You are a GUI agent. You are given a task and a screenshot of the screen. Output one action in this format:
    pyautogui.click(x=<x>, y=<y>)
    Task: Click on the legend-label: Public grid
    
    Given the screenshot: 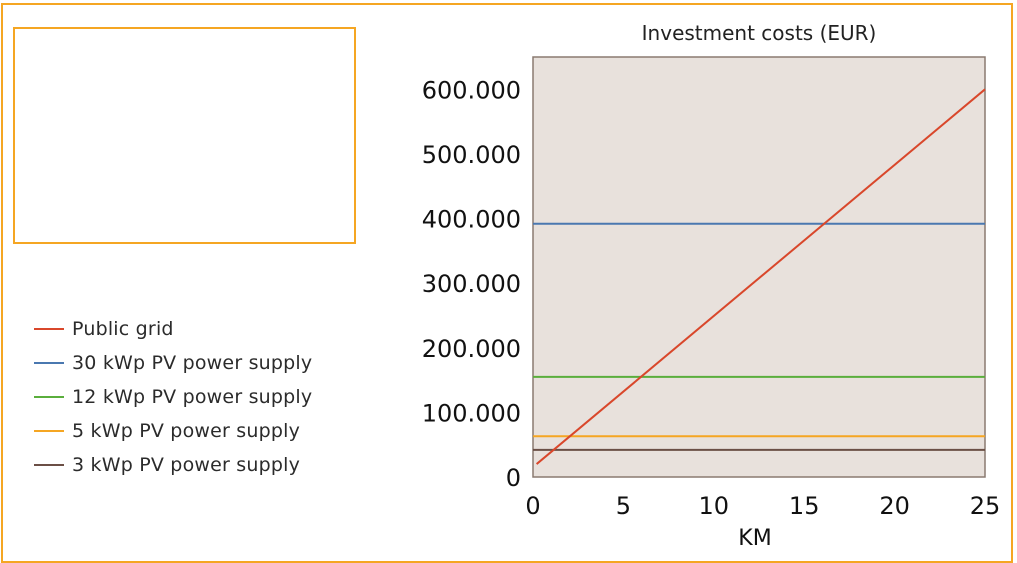 What is the action you would take?
    pyautogui.click(x=123, y=329)
    